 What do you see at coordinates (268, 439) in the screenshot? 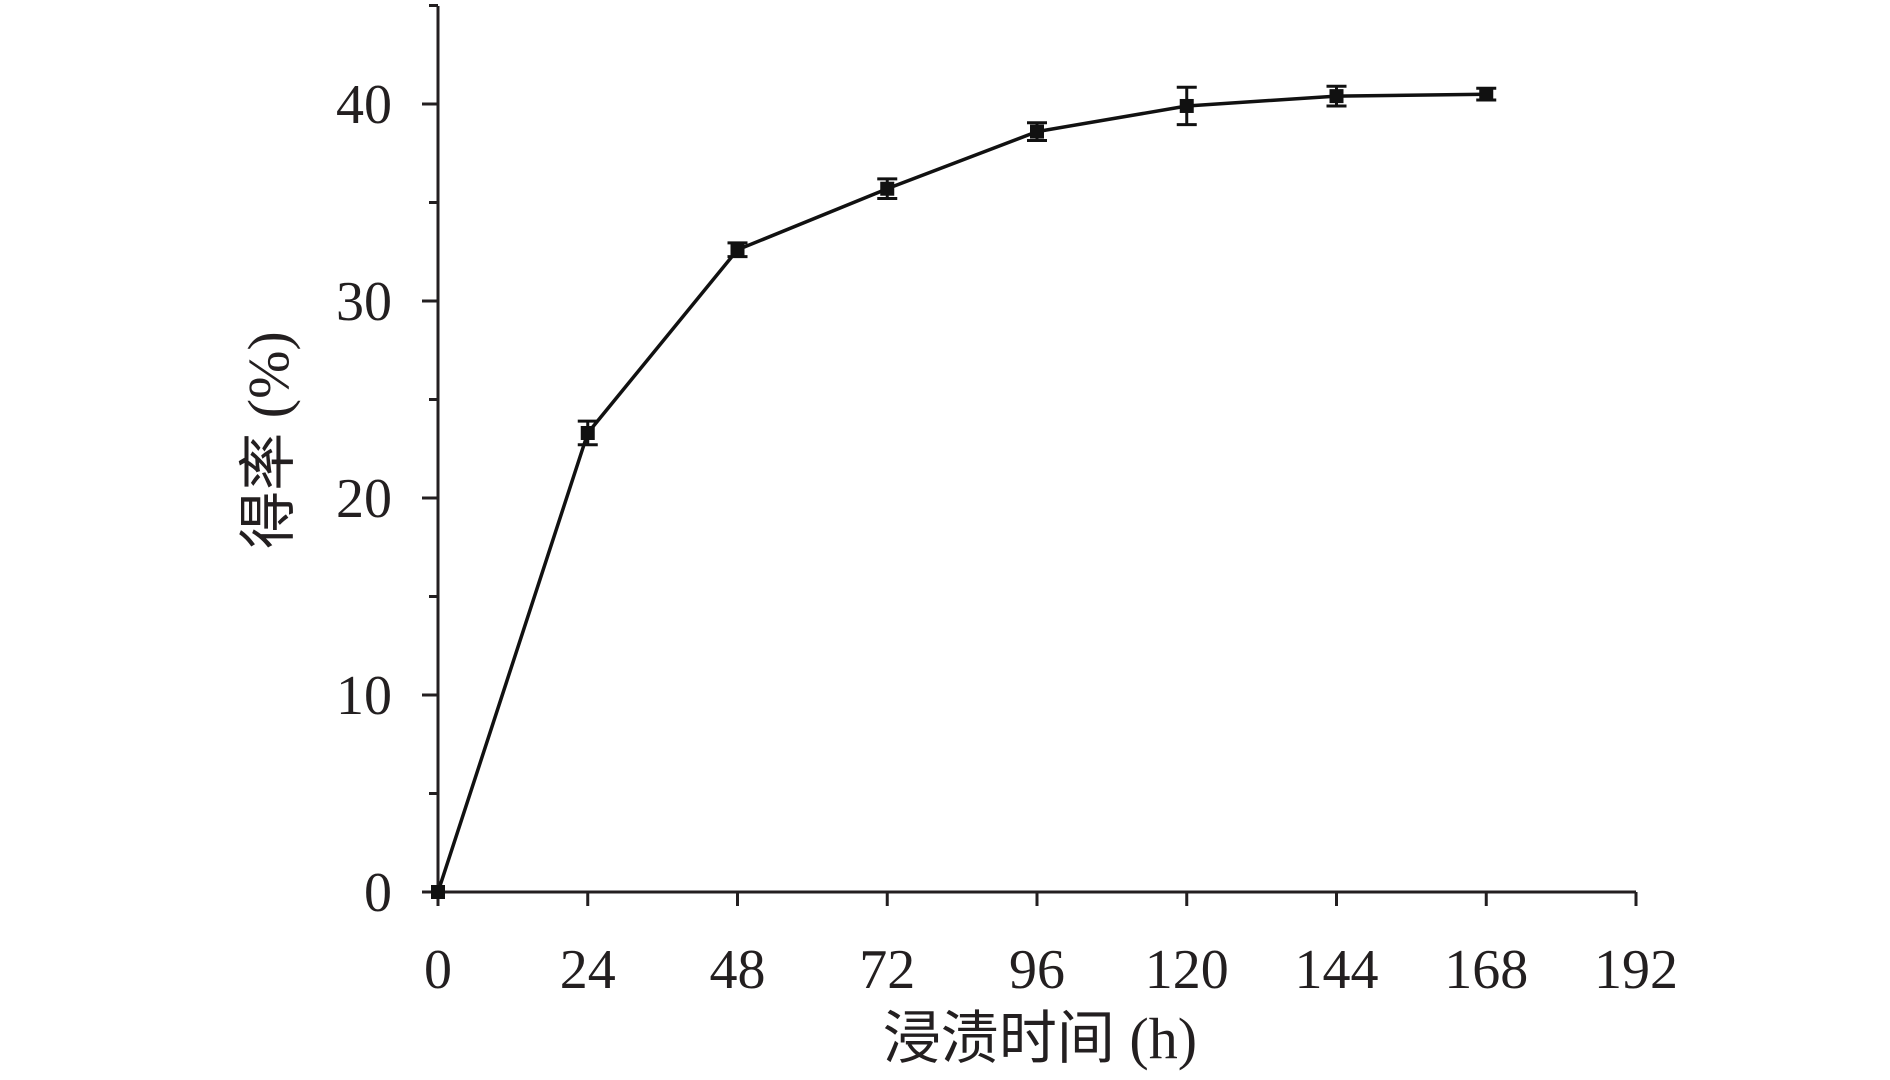
I see `y-axis-title: 得率 (%)` at bounding box center [268, 439].